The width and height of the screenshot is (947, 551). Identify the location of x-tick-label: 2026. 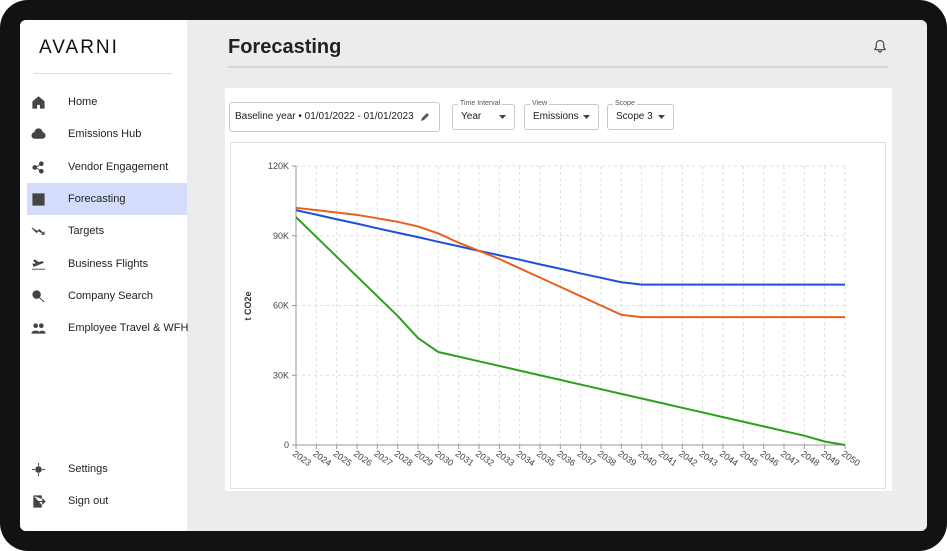
(363, 458).